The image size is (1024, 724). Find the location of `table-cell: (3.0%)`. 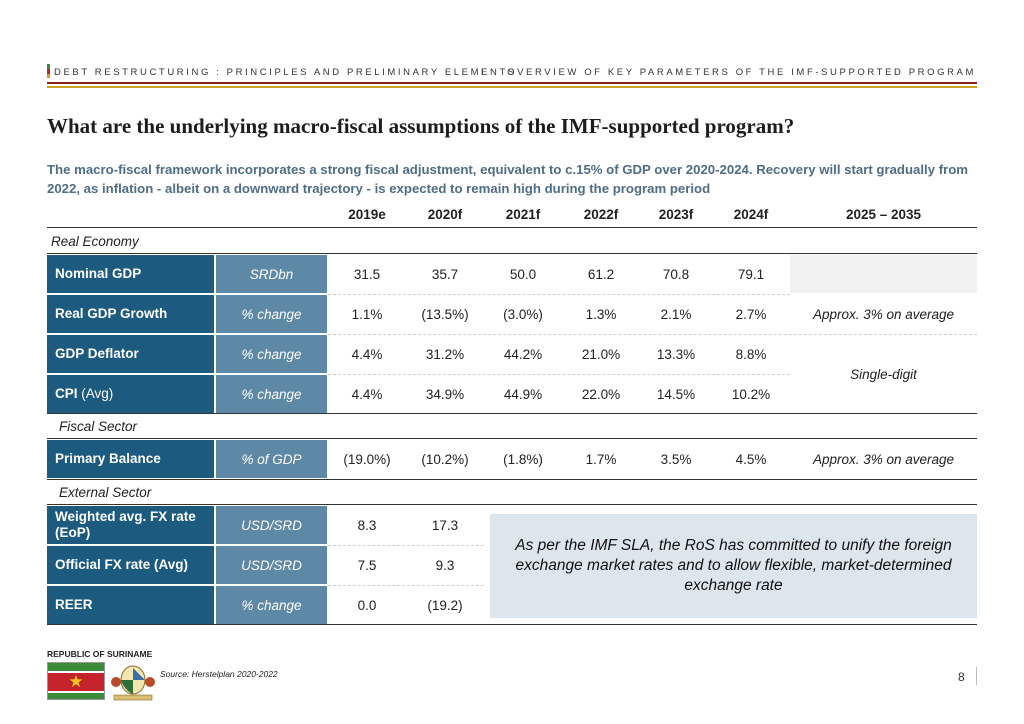

table-cell: (3.0%) is located at coordinates (523, 314).